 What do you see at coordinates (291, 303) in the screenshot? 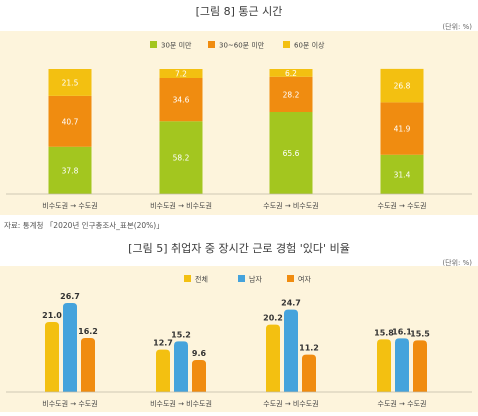
I see `data-label: 24.7` at bounding box center [291, 303].